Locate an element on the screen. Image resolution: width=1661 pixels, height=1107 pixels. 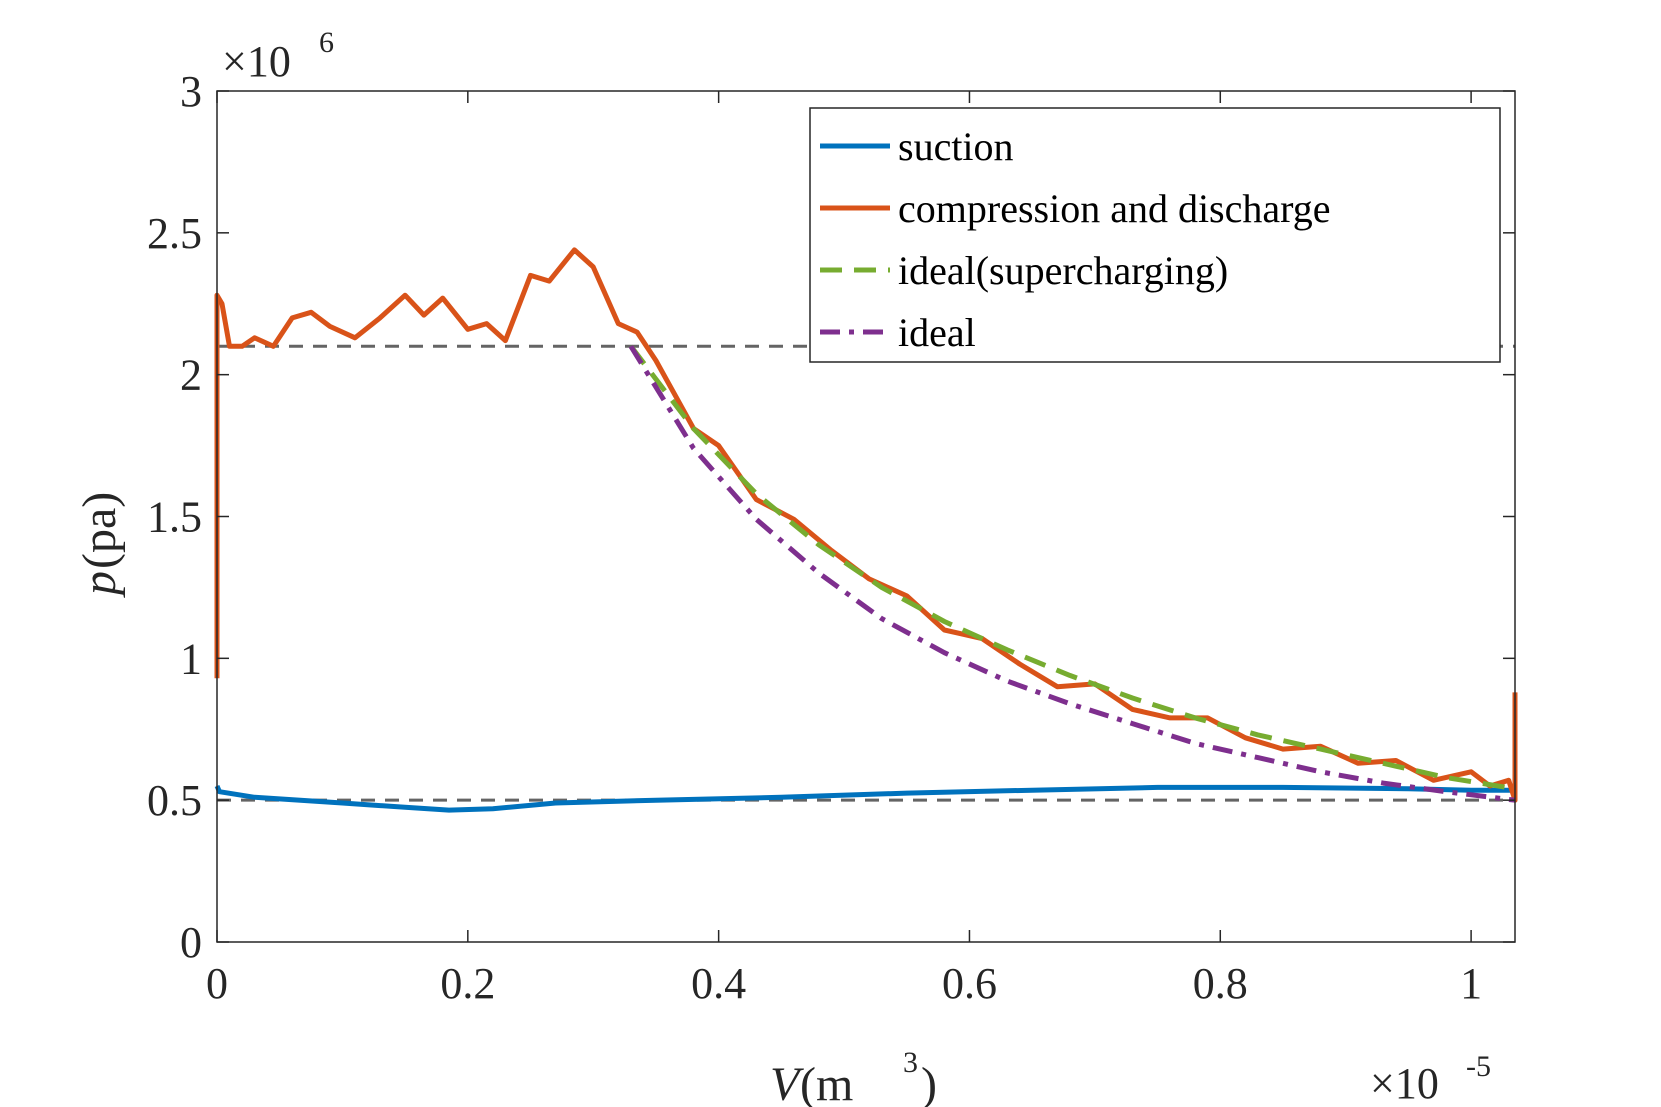
y-exponent-base: ×10 is located at coordinates (256, 61).